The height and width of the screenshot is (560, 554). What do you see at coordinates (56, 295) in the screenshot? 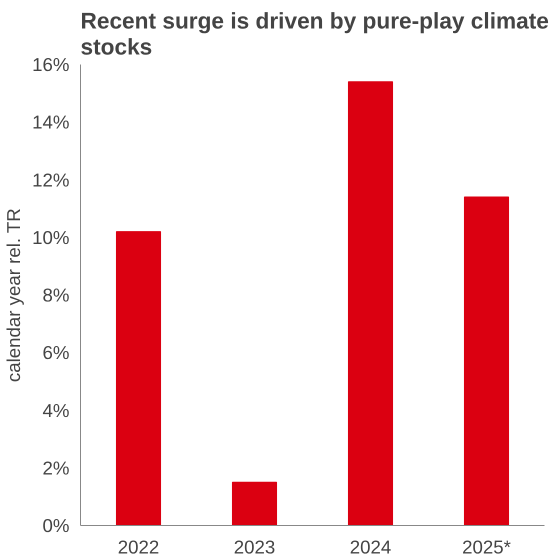
I see `y-tick-label: 8%` at bounding box center [56, 295].